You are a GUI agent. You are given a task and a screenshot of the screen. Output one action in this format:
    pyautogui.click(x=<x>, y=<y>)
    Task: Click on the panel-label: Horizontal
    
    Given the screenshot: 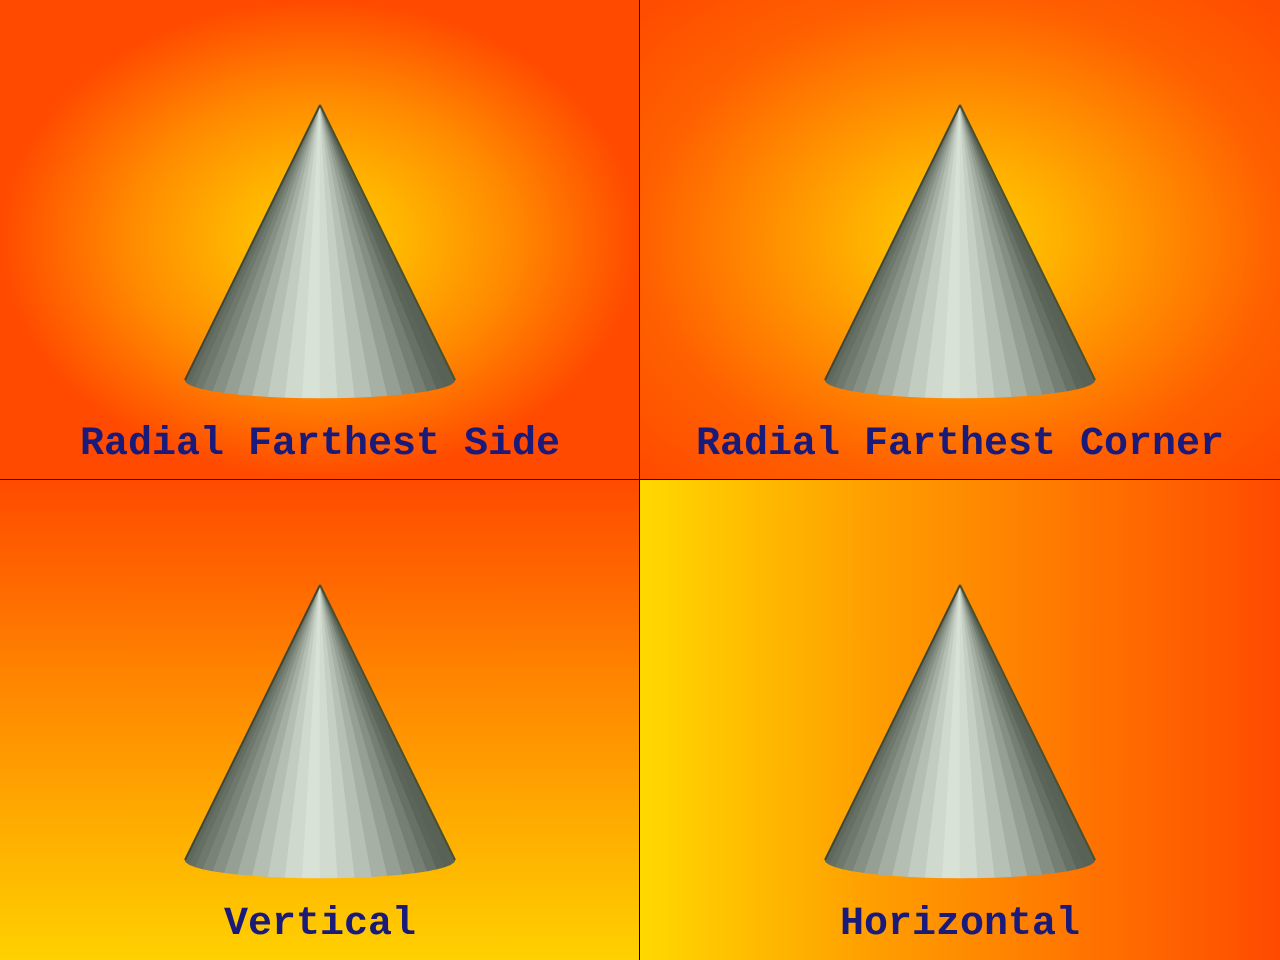 What is the action you would take?
    pyautogui.click(x=960, y=924)
    